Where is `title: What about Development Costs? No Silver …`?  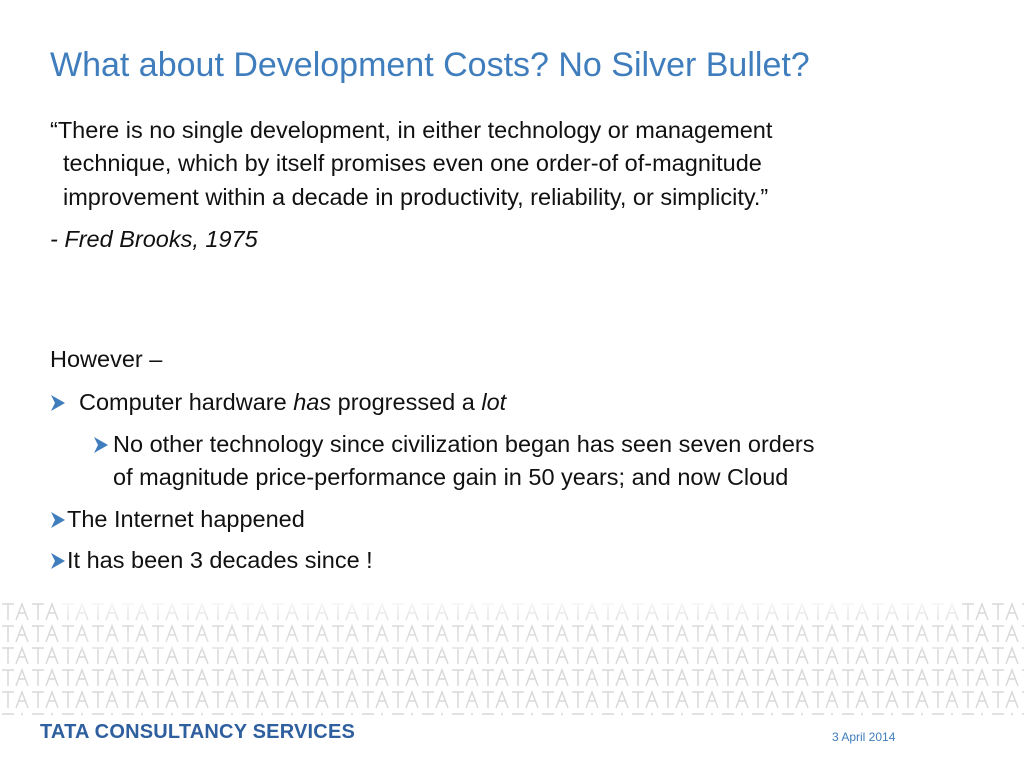 title: What about Development Costs? No Silver … is located at coordinates (430, 65).